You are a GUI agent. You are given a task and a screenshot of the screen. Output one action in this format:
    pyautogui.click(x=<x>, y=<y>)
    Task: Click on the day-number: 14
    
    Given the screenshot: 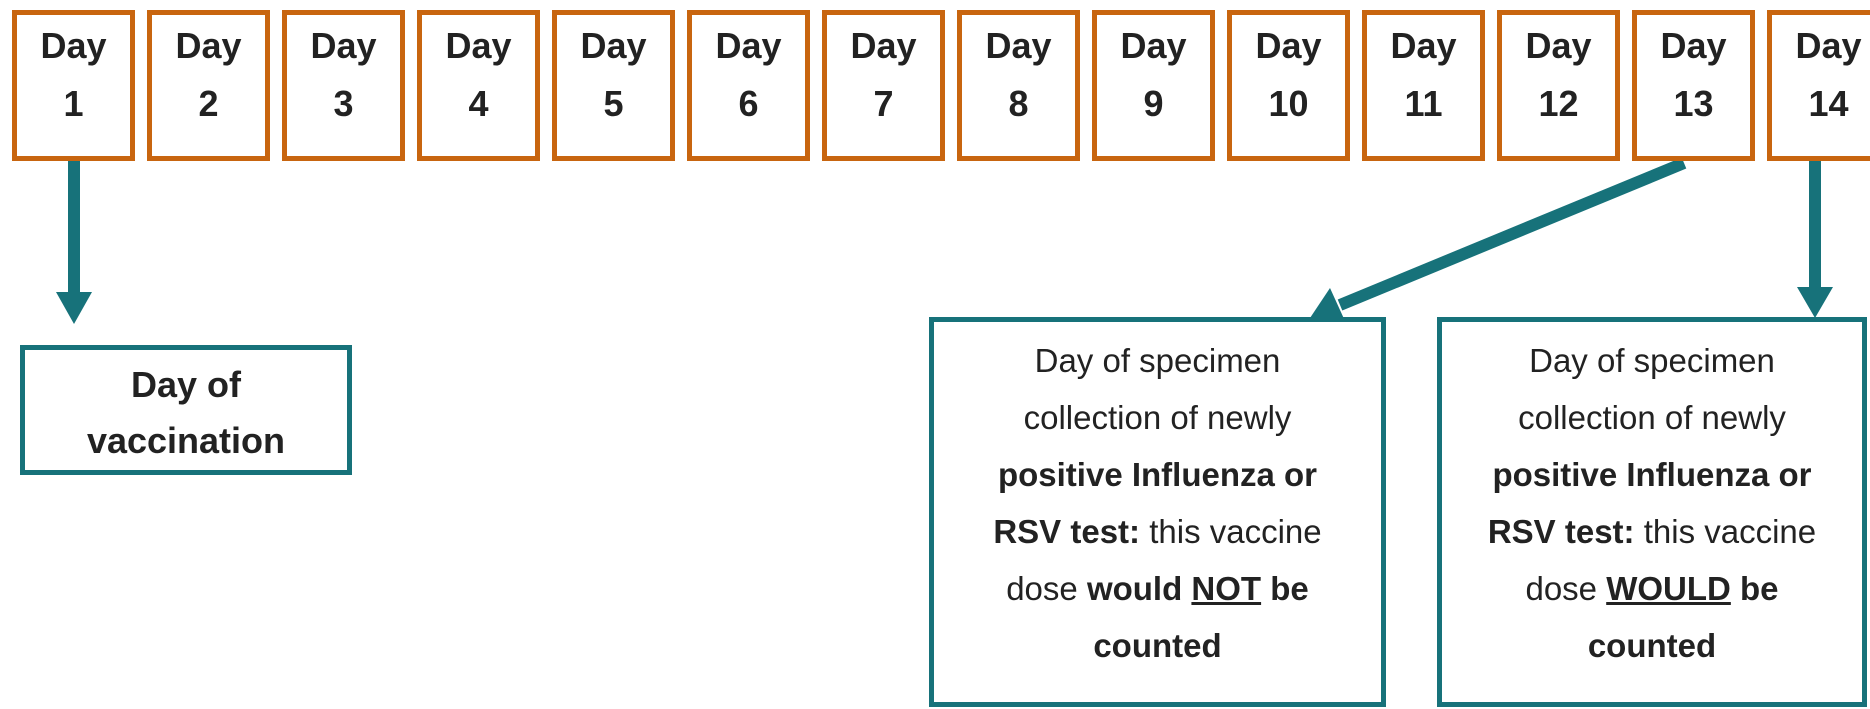 What is the action you would take?
    pyautogui.click(x=1828, y=103)
    